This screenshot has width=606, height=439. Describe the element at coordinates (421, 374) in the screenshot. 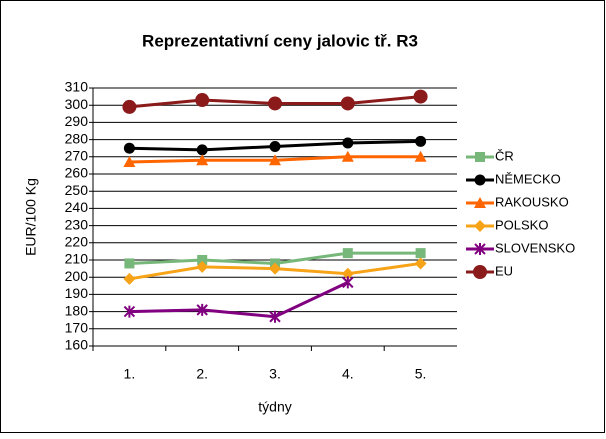

I see `x-tick-label: 5.` at that location.